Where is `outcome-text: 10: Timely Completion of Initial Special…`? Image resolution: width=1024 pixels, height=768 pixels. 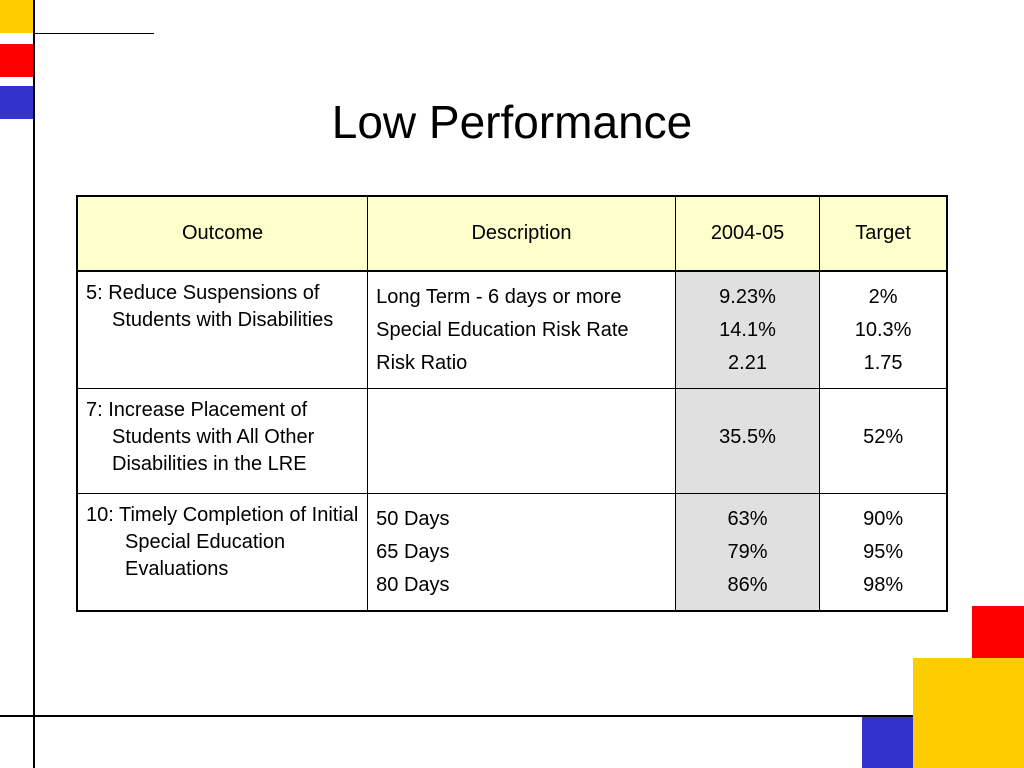
outcome-text: 10: Timely Completion of Initial Special… is located at coordinates (222, 542).